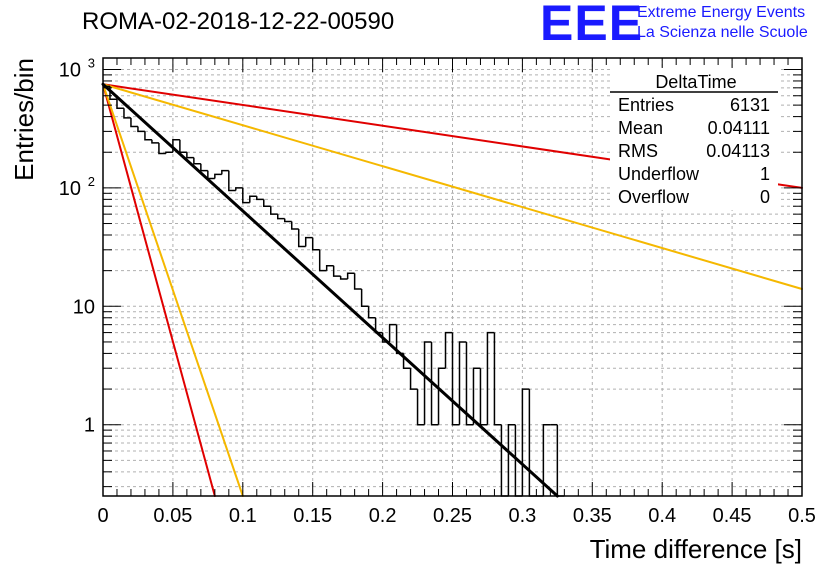  I want to click on eee-logo: EEE, so click(592, 25).